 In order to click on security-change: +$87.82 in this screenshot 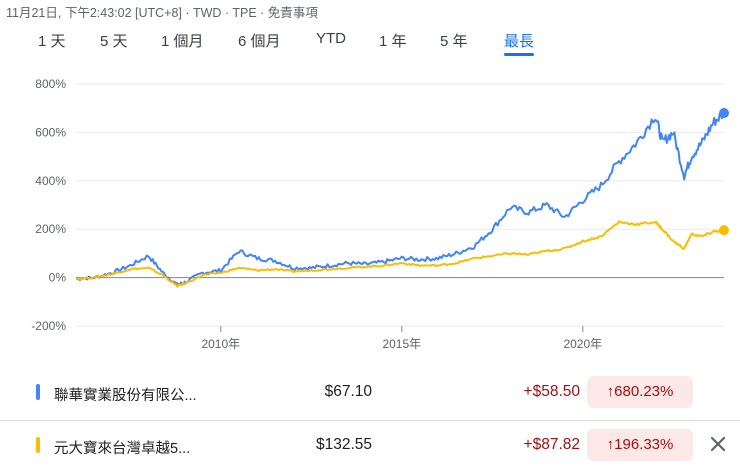, I will do `click(551, 444)`.